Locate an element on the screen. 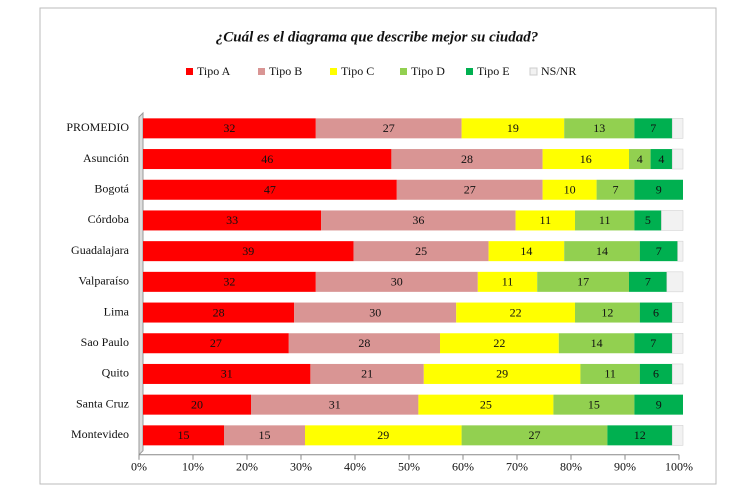 This screenshot has height=486, width=753. x-tick-label: 30% is located at coordinates (301, 466).